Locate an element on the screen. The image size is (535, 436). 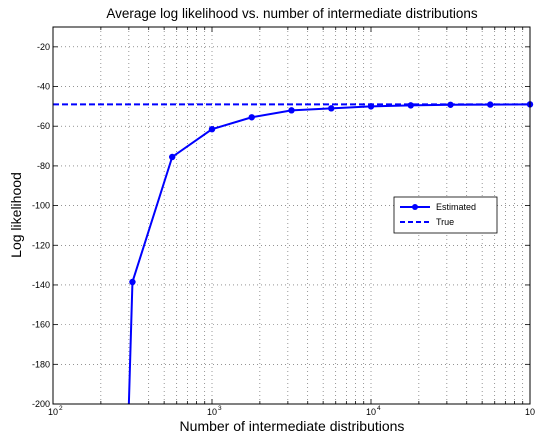
legend-true-label: True is located at coordinates (445, 222).